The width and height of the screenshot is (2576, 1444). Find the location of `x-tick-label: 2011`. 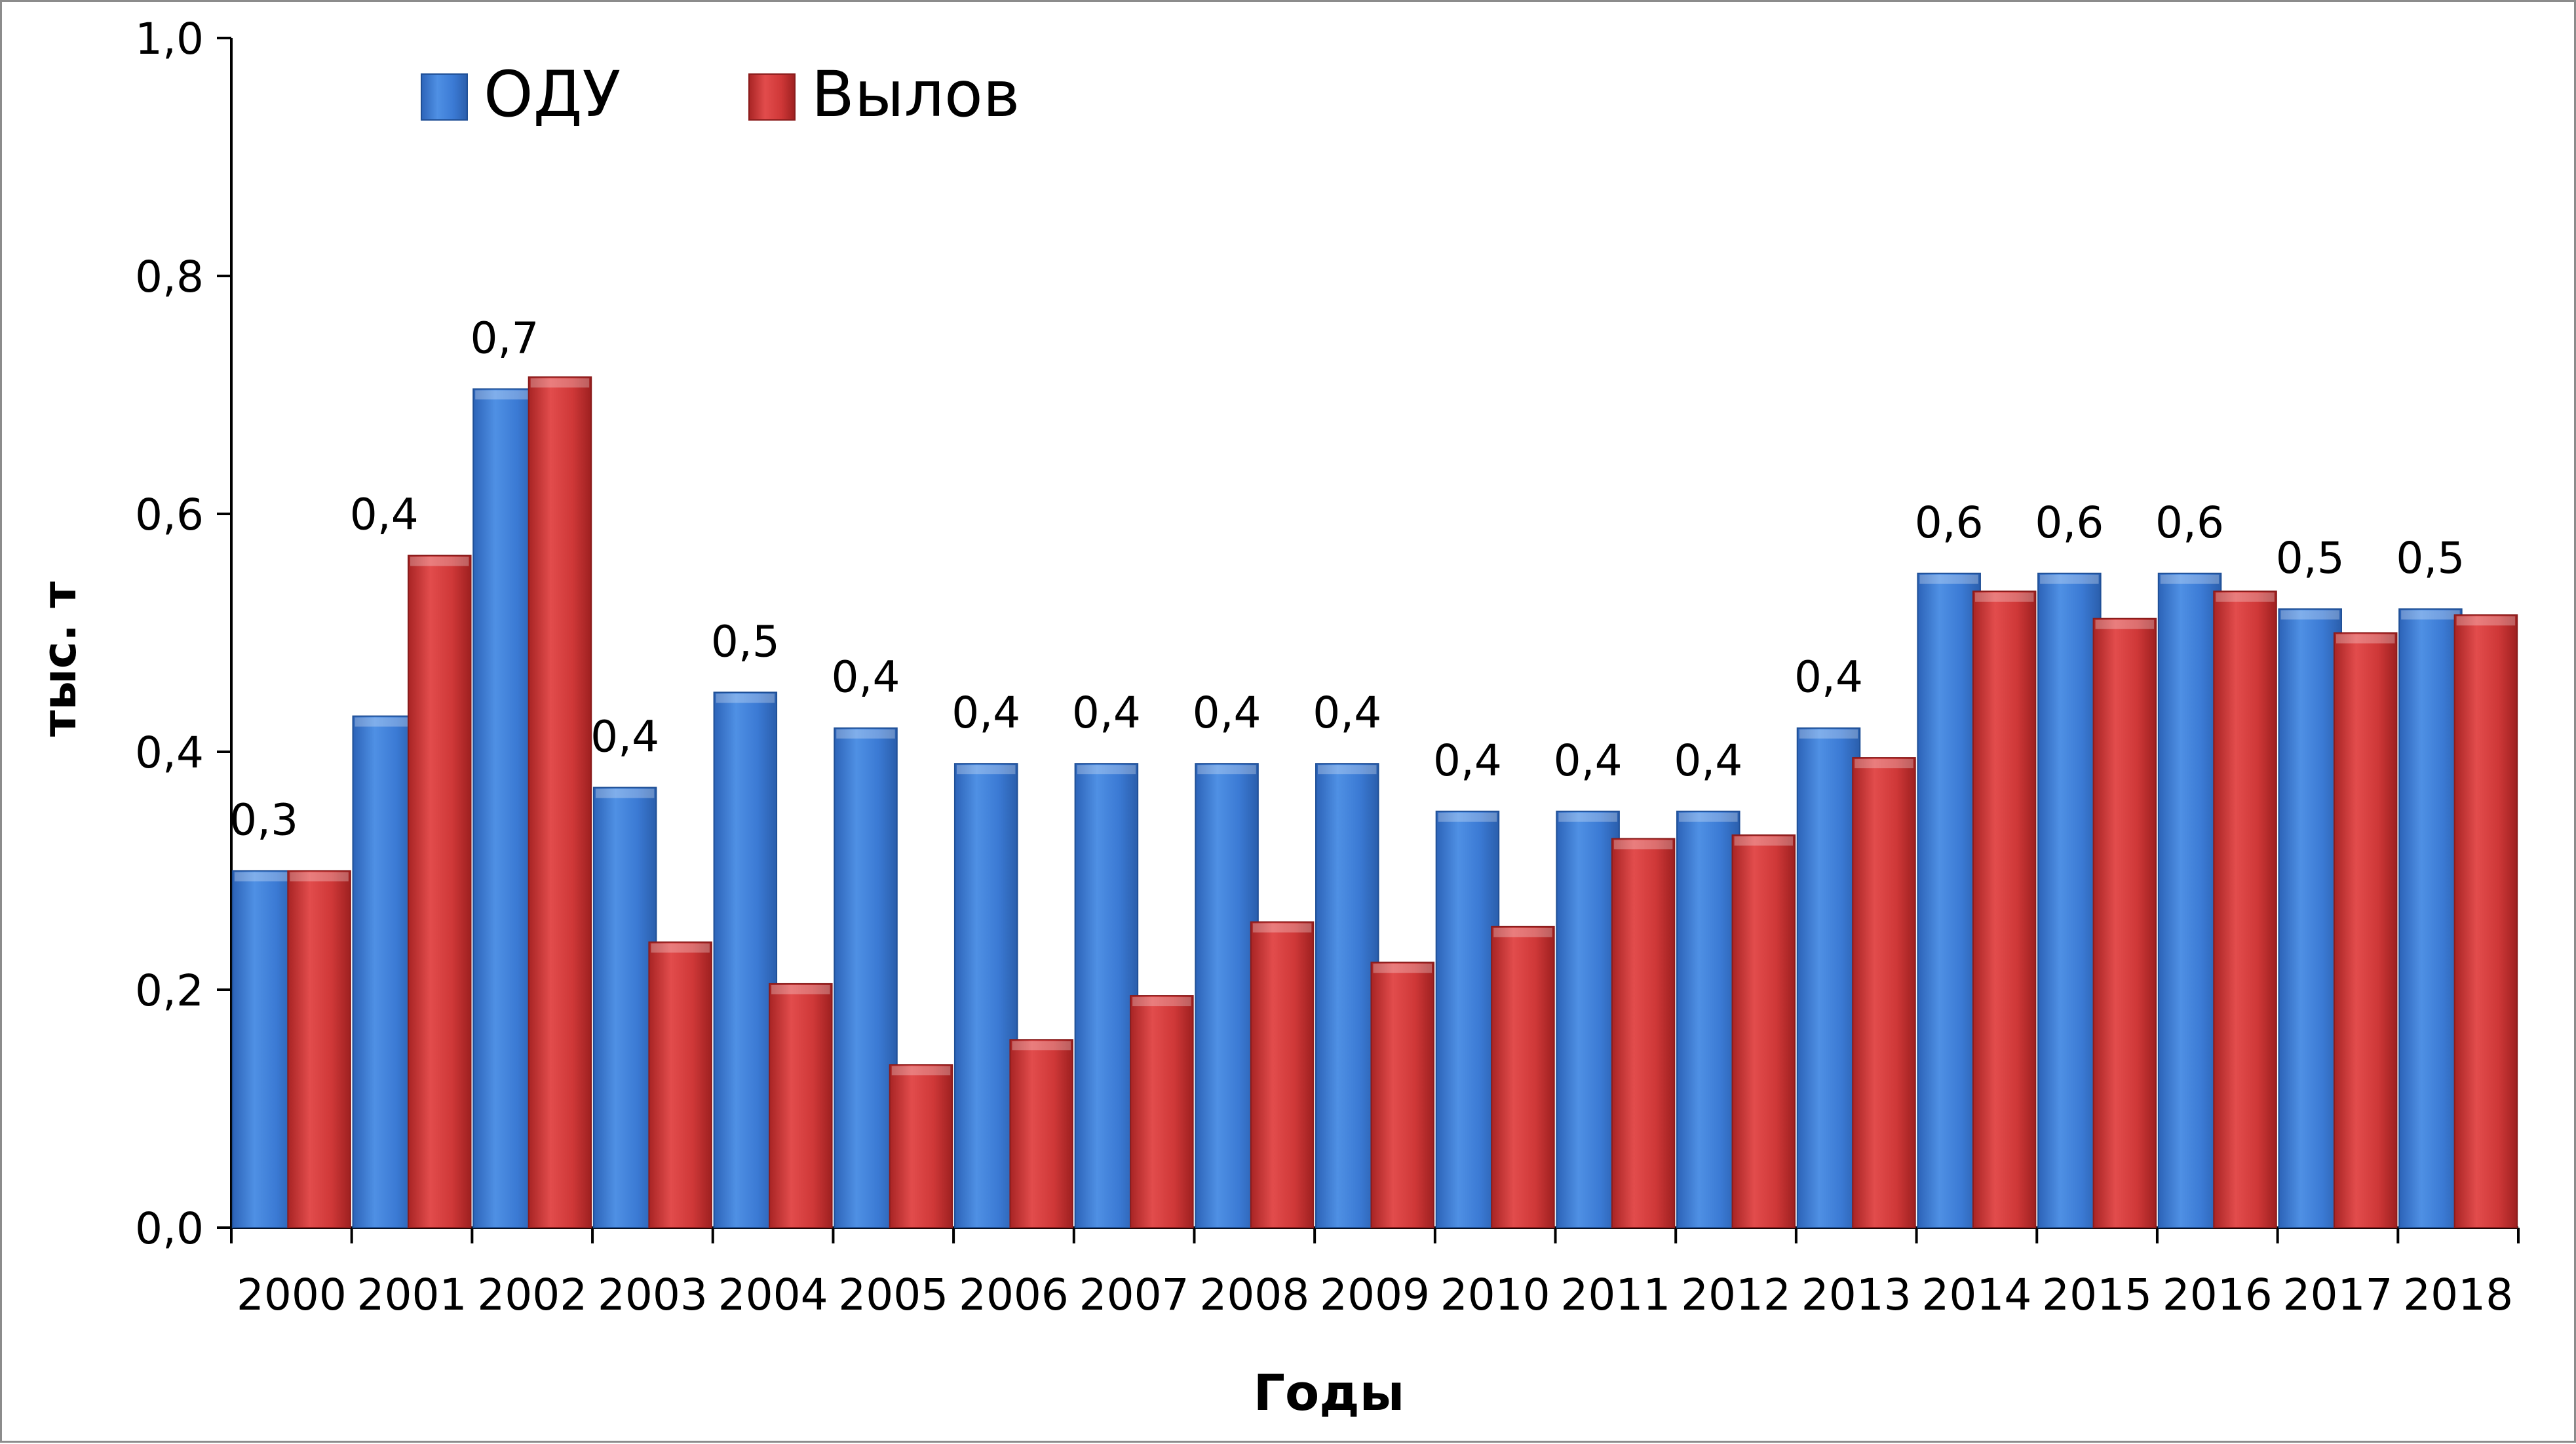

x-tick-label: 2011 is located at coordinates (1615, 1295).